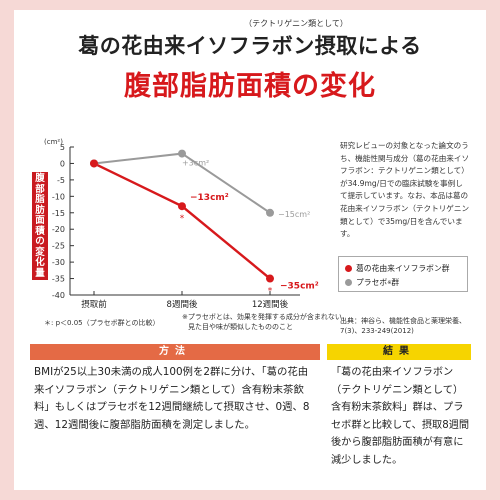 The image size is (500, 500). What do you see at coordinates (58, 229) in the screenshot?
I see `y-tick-label: -20` at bounding box center [58, 229].